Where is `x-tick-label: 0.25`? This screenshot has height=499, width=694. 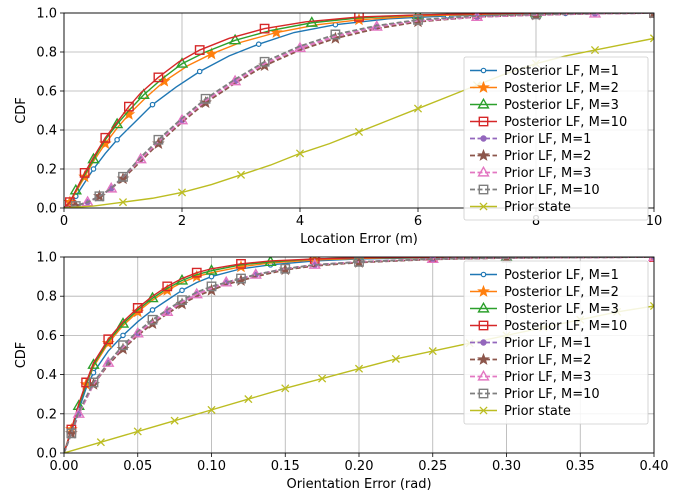 x-tick-label: 0.25 is located at coordinates (432, 466).